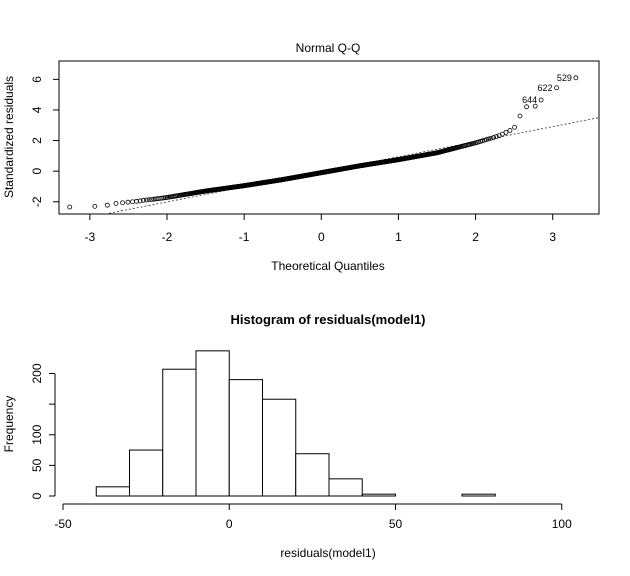  What do you see at coordinates (167, 237) in the screenshot?
I see `qq-x-tick-label: -2` at bounding box center [167, 237].